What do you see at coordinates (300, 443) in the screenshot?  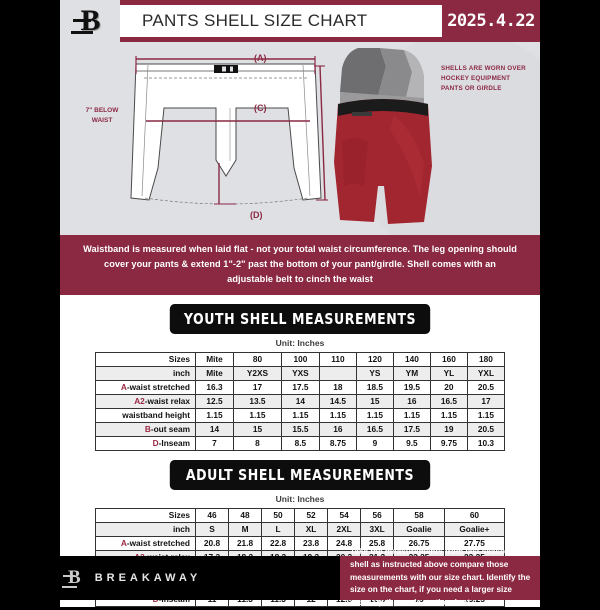 I see `table-row: D-Inseam 7 8 8.5 8.75 9 9.5 9.75 10.3` at bounding box center [300, 443].